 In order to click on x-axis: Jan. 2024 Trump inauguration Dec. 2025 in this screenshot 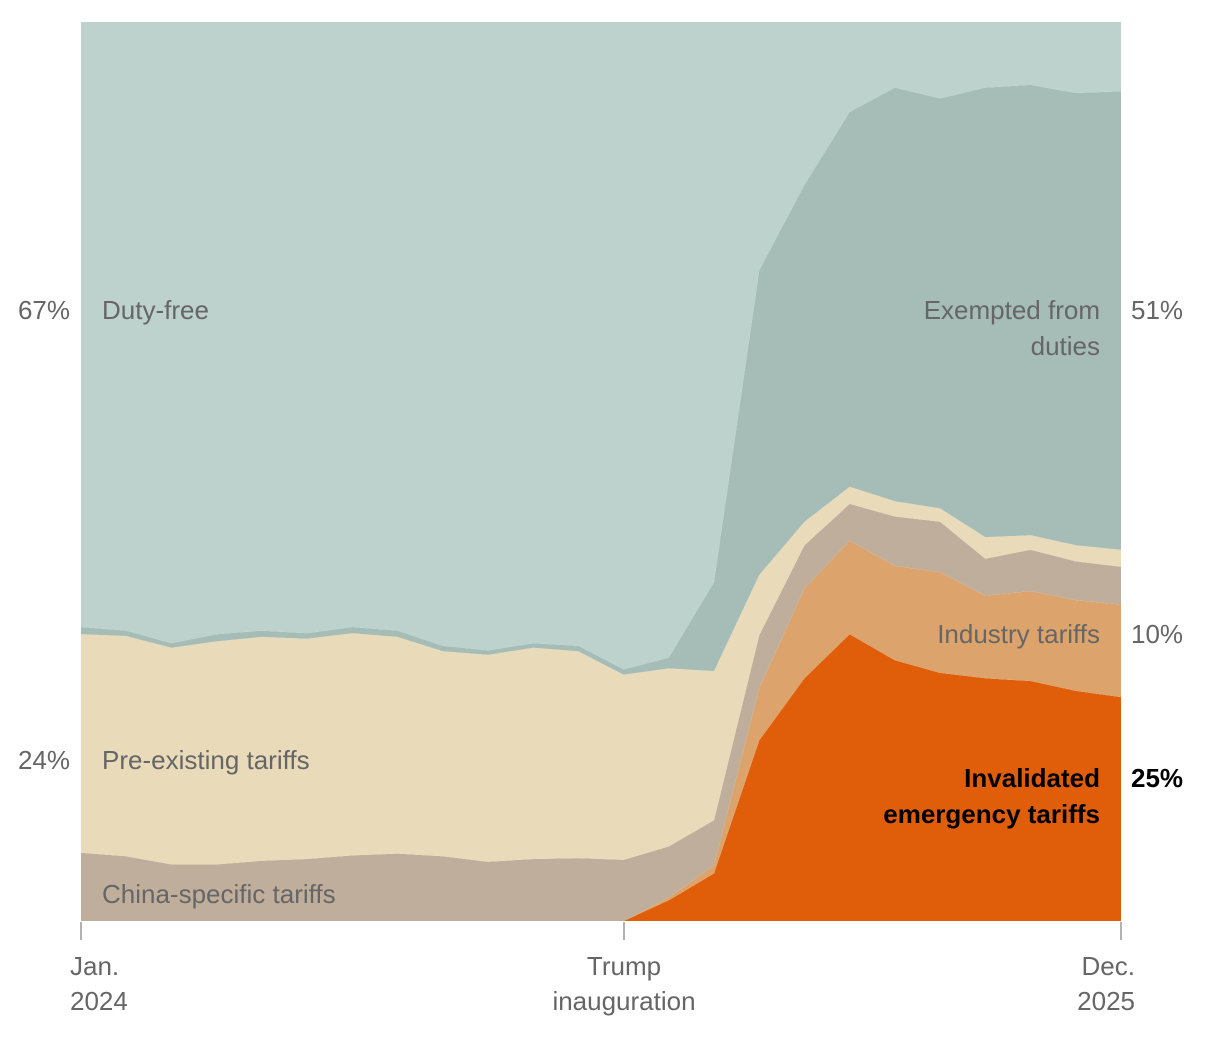, I will do `click(602, 969)`.